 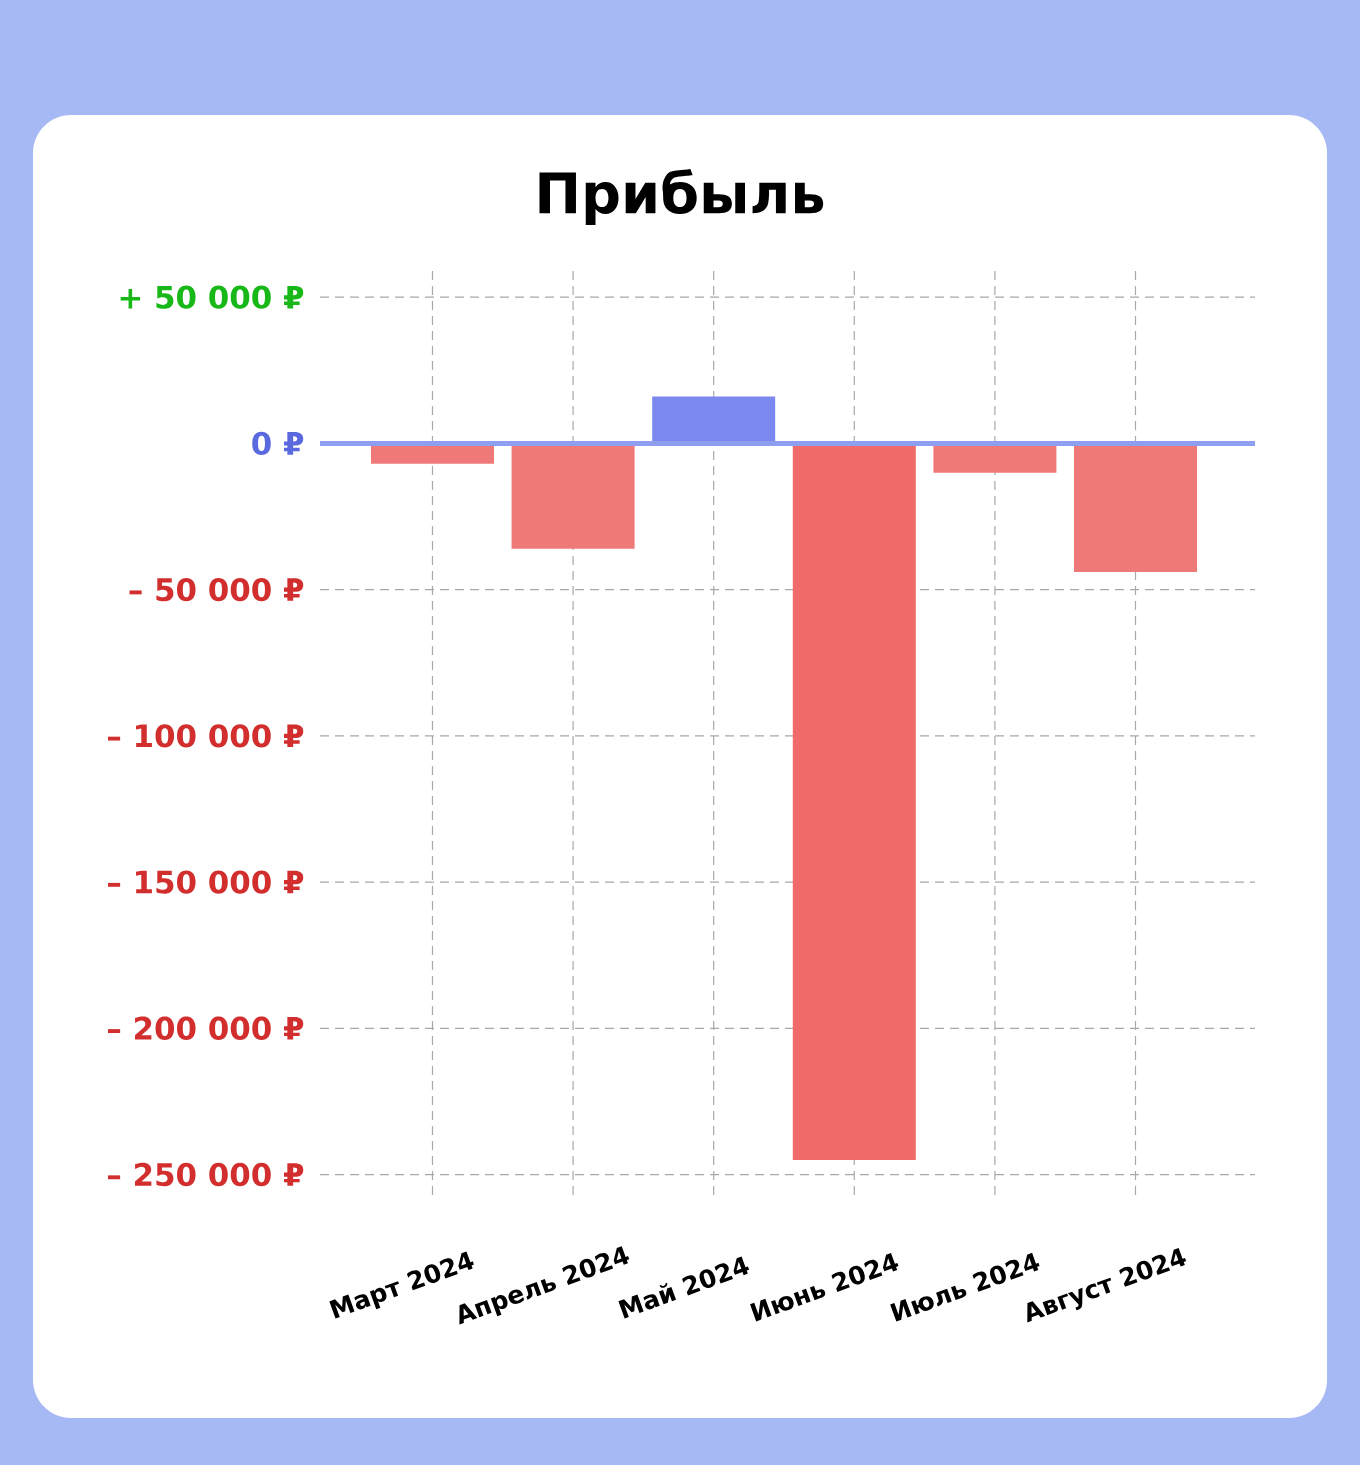 I want to click on chart-title: Прибыль, so click(x=681, y=197).